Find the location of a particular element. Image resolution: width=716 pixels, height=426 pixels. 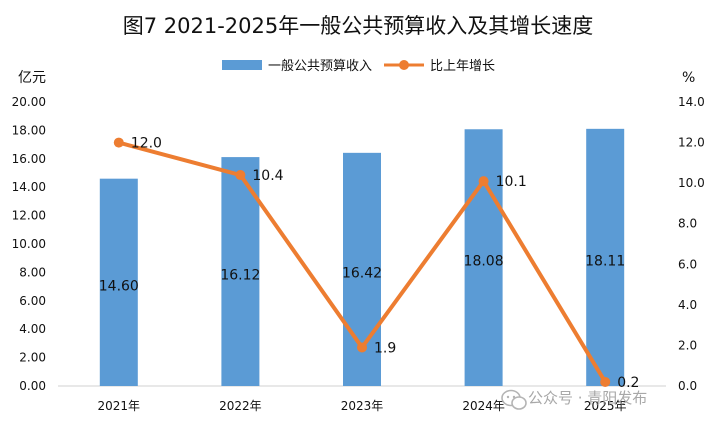

left-tick-label: 10.00 is located at coordinates (29, 244).